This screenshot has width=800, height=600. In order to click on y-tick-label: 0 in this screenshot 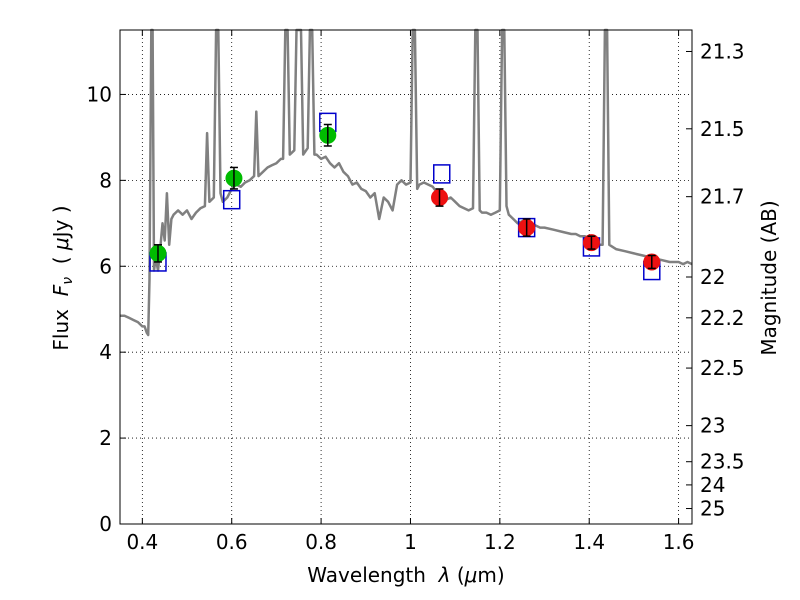, I will do `click(105, 524)`.